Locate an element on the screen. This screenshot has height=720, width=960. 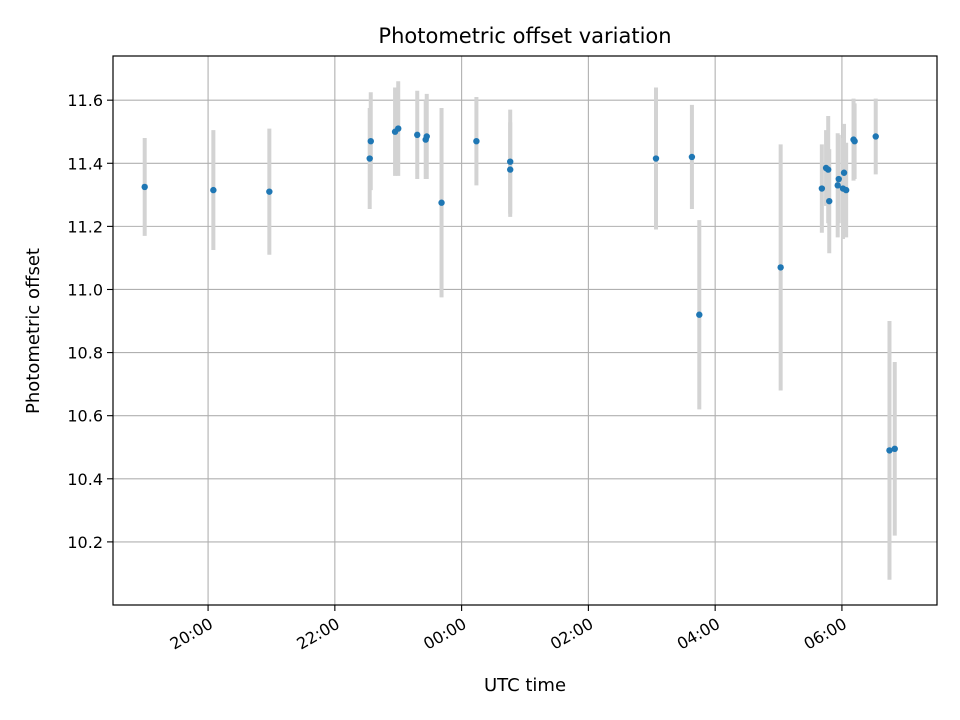
y-tick-label: 10.6 is located at coordinates (85, 416).